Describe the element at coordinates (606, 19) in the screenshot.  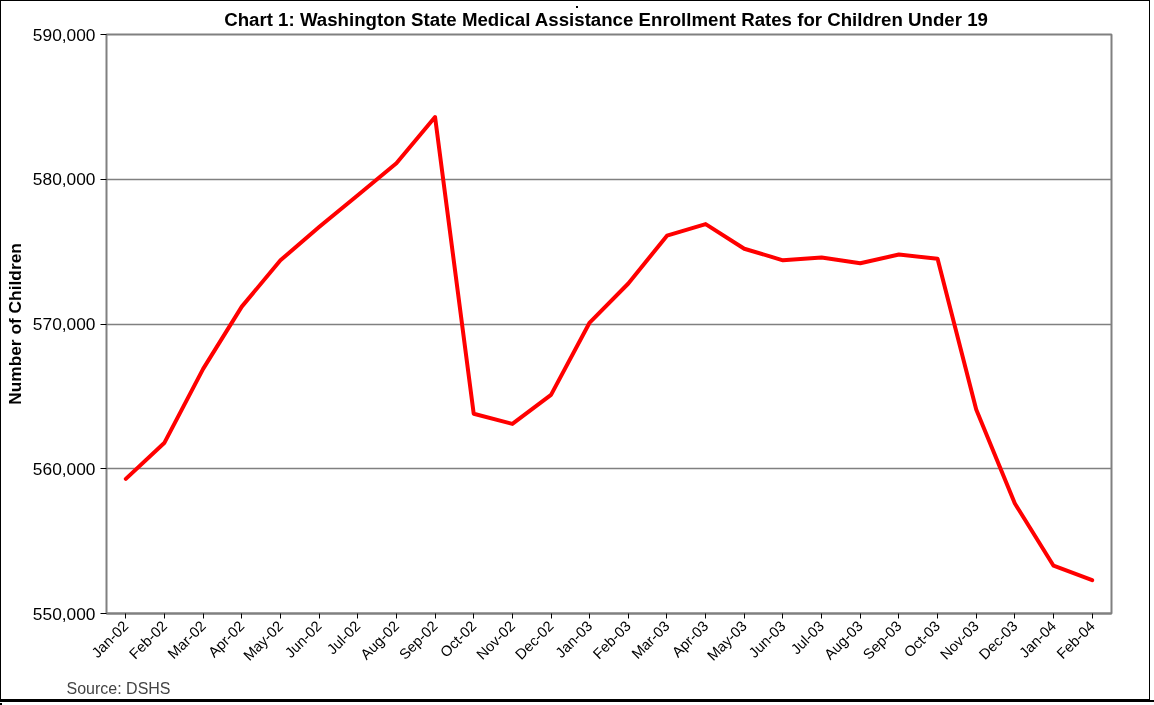
I see `chart-title: Chart 1: Washington State Medical Assistance Enrollment Rates for Children Under 19` at that location.